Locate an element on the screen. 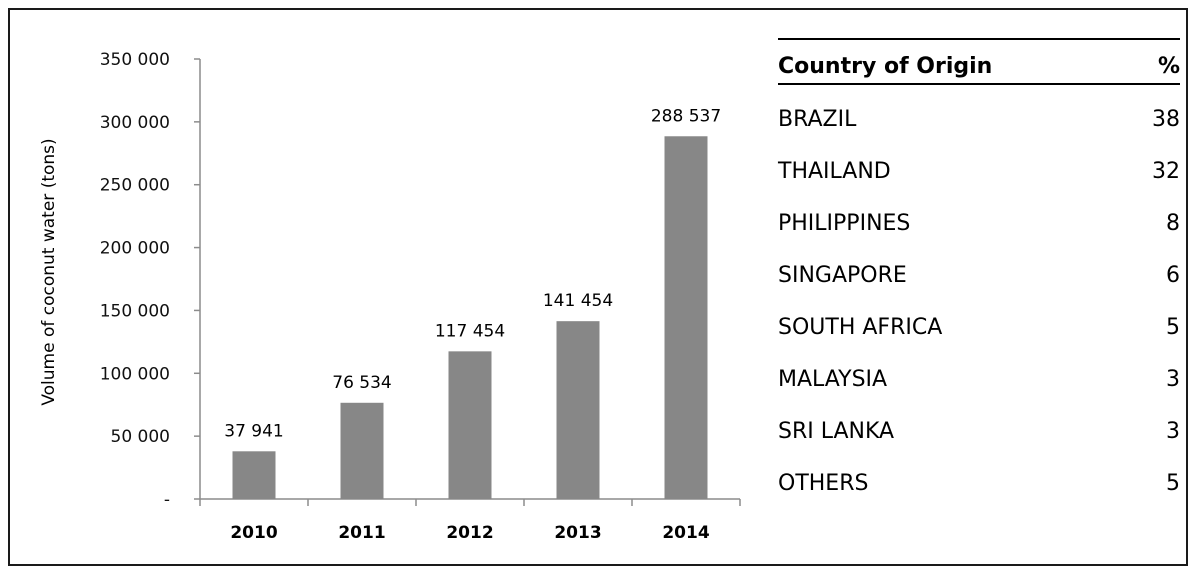  data-label: 76 534 is located at coordinates (361, 383).